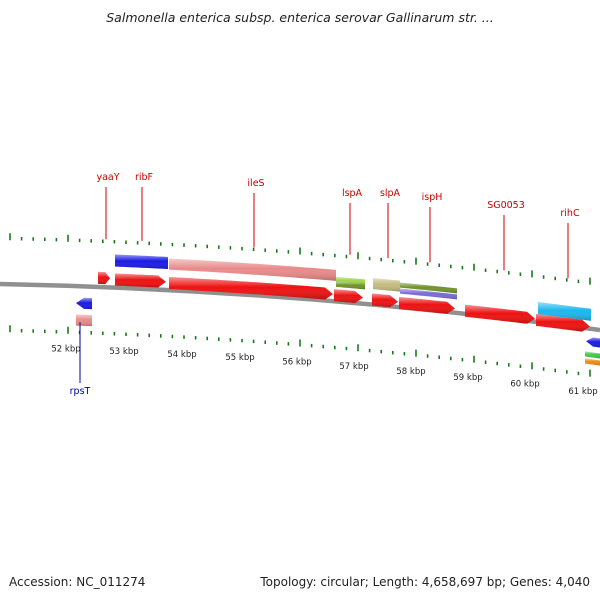 This screenshot has height=600, width=600. Describe the element at coordinates (140, 280) in the screenshot. I see `gene-arrow-ribF-shade` at that location.